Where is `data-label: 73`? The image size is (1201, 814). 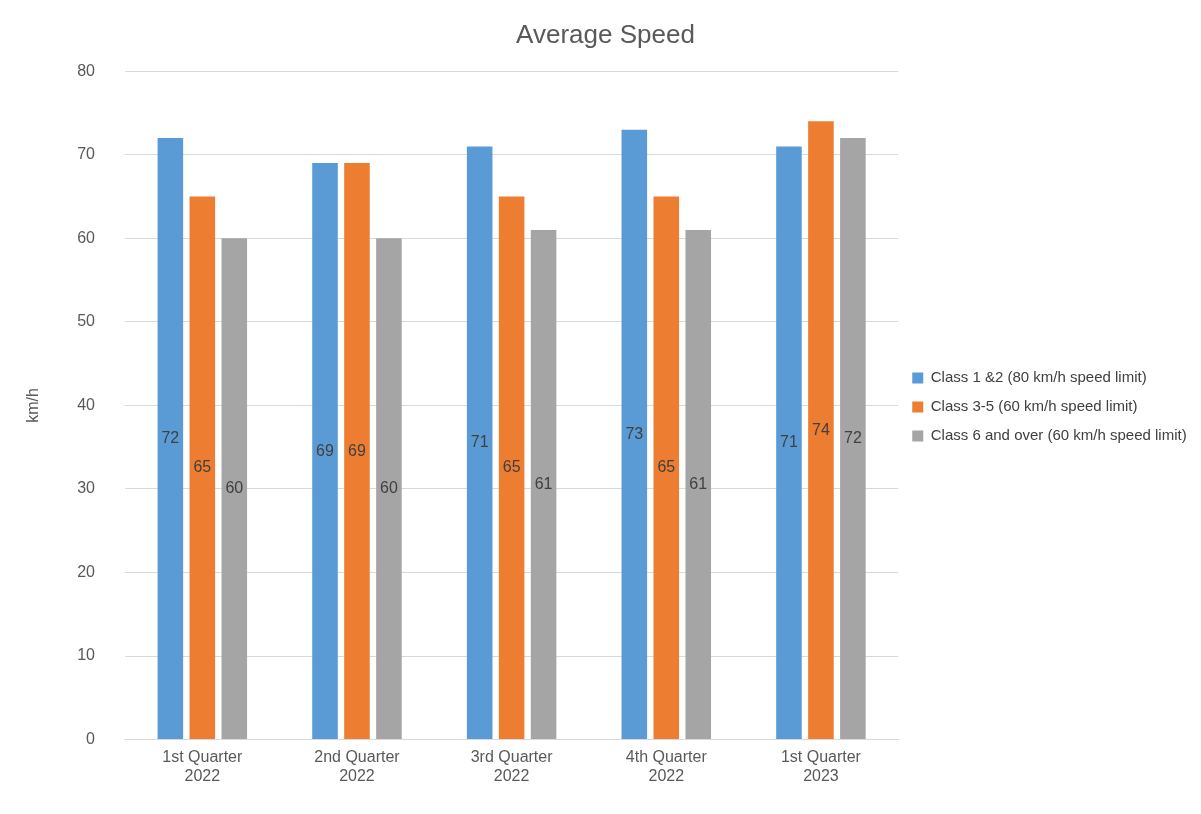 data-label: 73 is located at coordinates (634, 433).